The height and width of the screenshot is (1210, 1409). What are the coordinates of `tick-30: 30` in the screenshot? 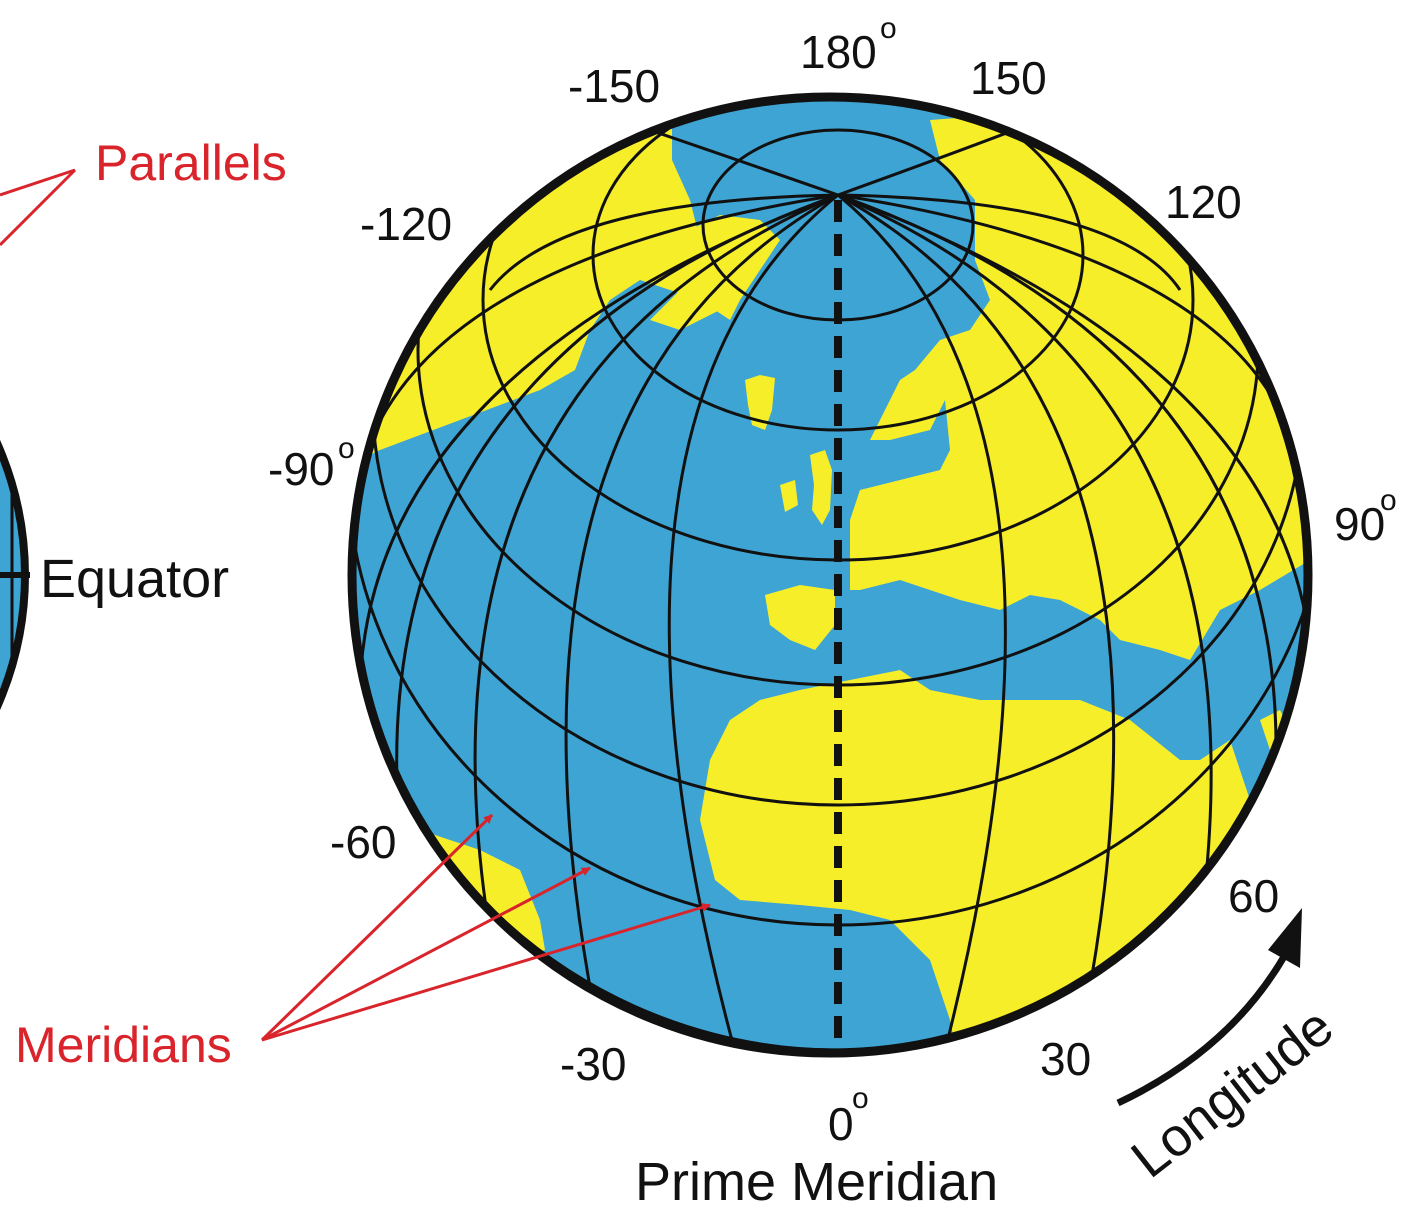 It's located at (1065, 1059).